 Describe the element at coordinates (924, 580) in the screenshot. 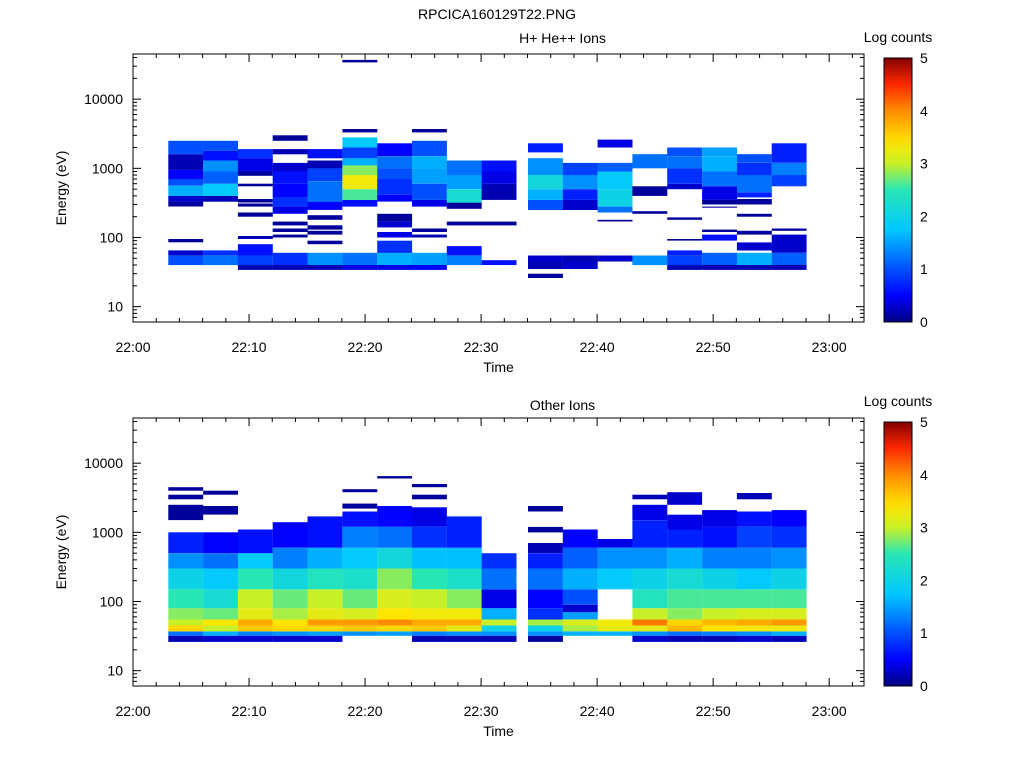

I see `colorbar-tick-label: 2` at that location.